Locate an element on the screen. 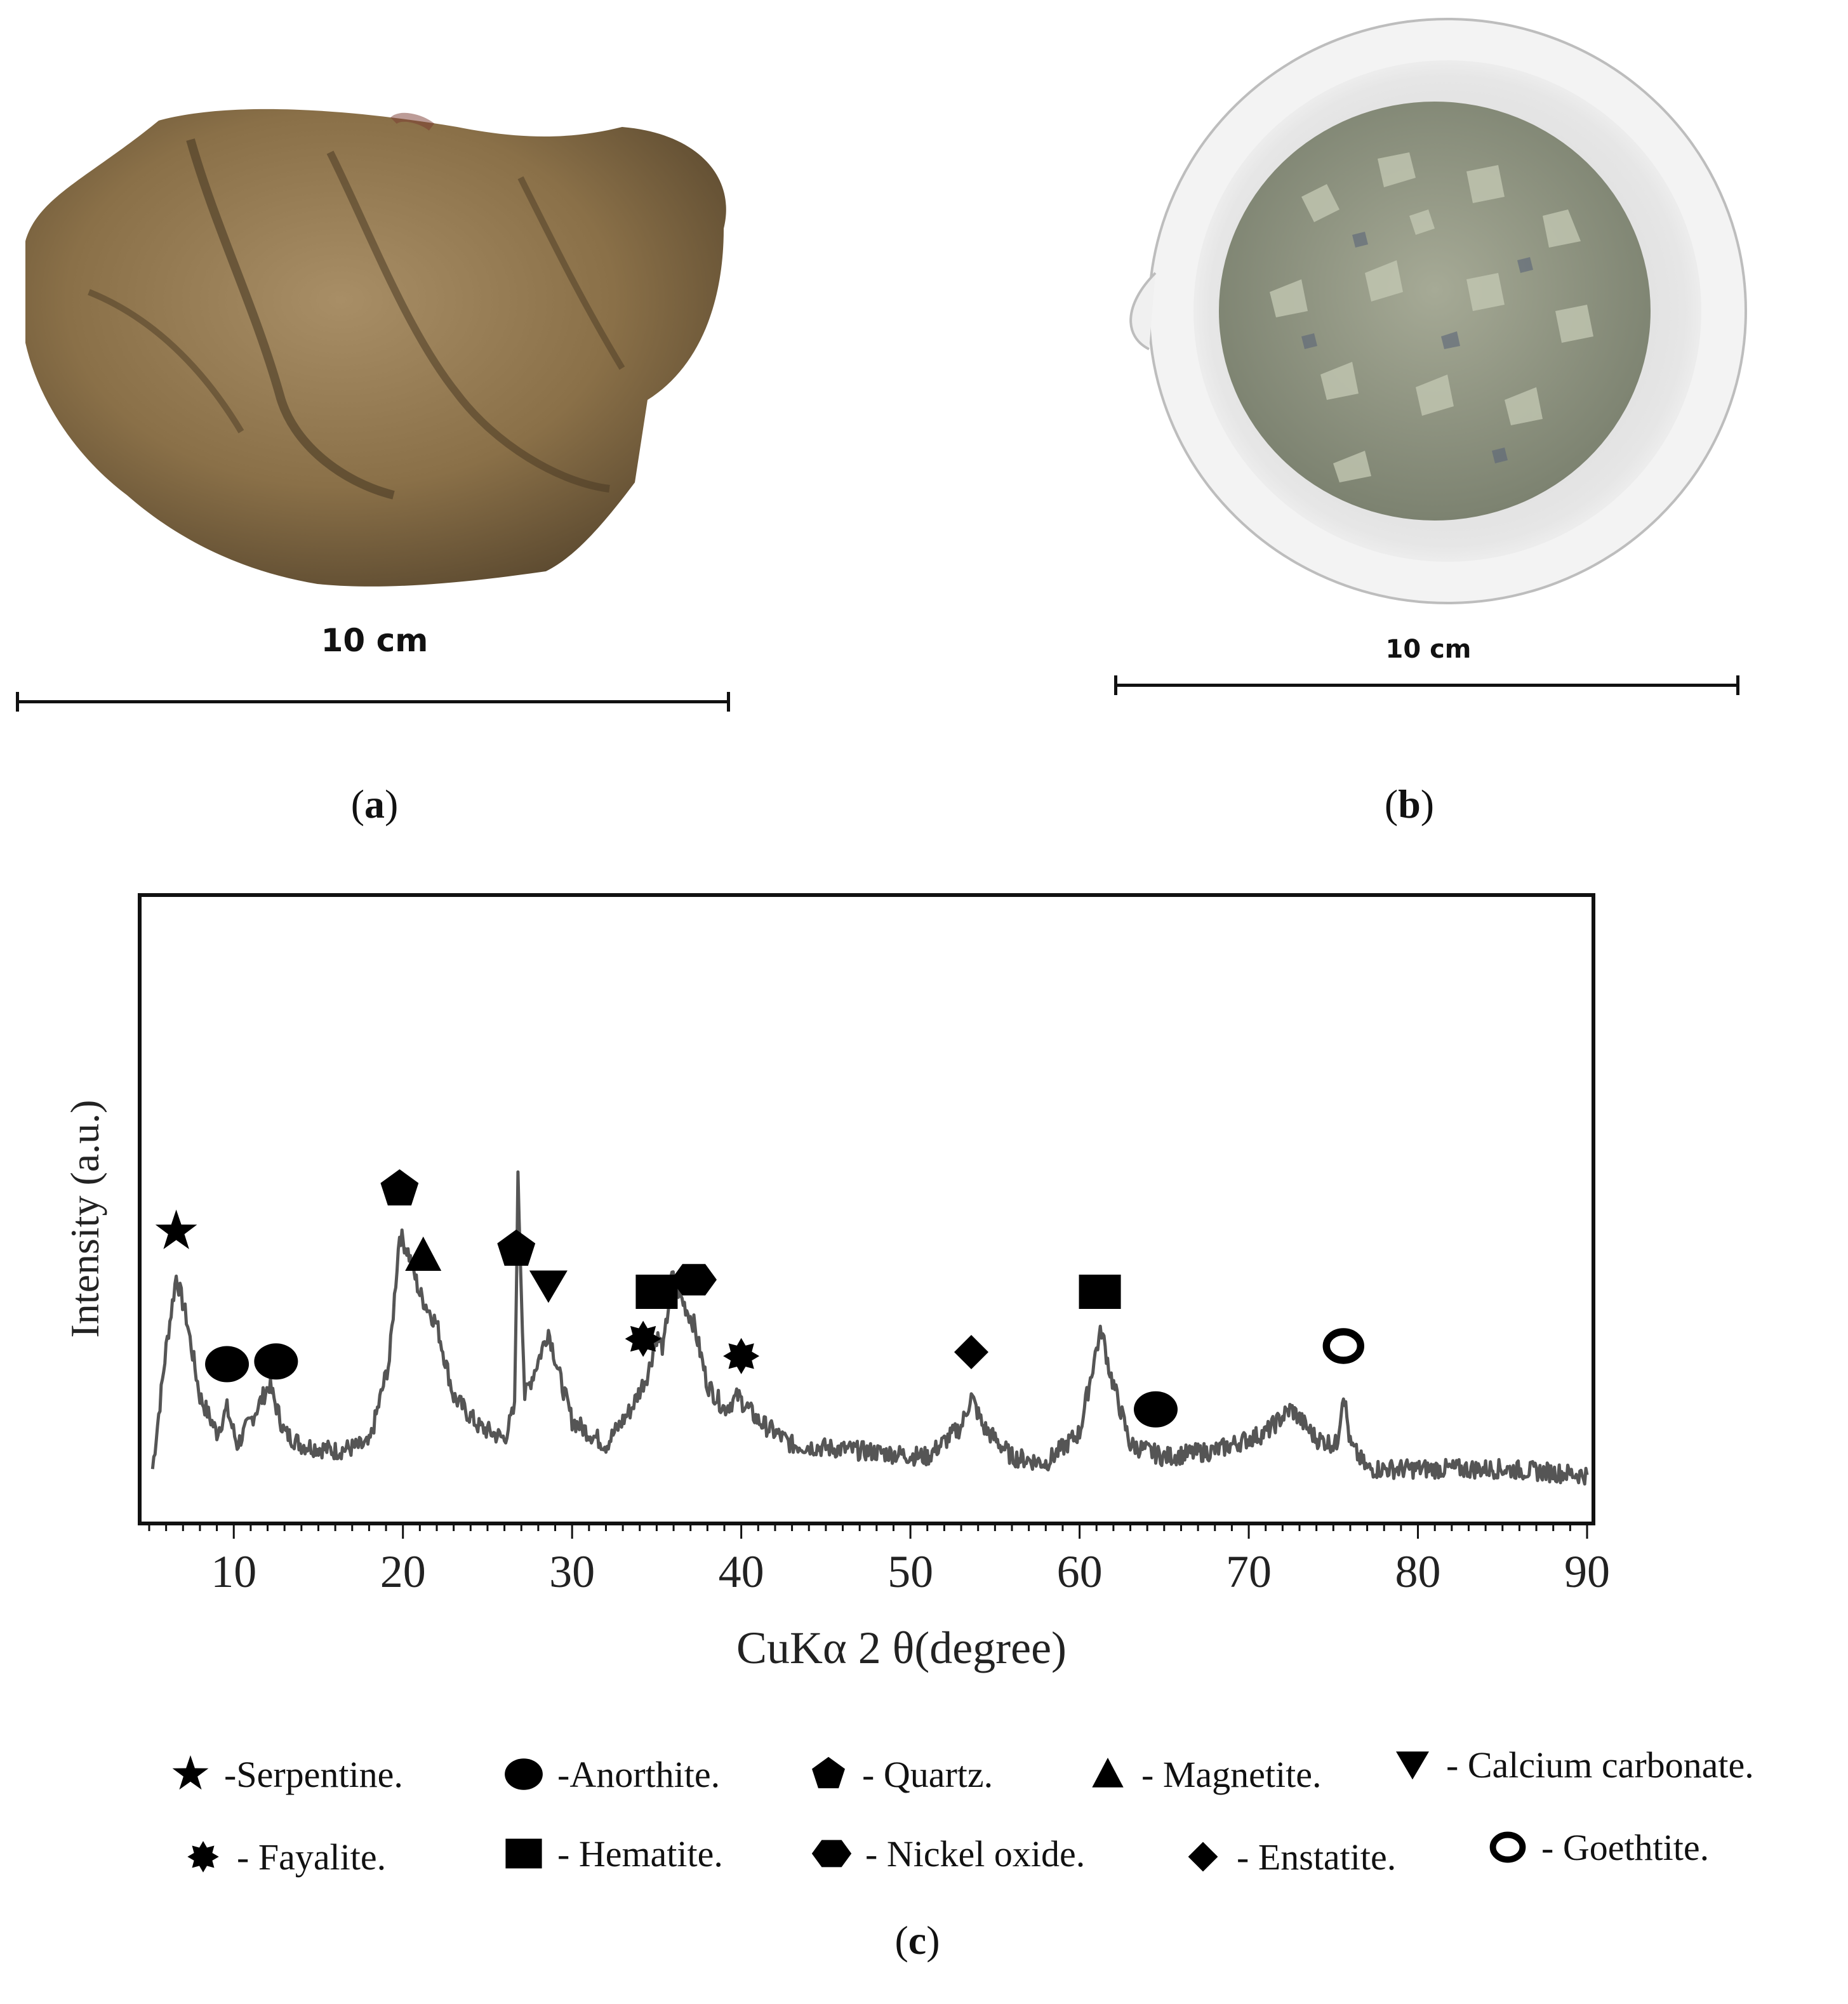  legend-item-starburst: - Fayalite. is located at coordinates (284, 1857).